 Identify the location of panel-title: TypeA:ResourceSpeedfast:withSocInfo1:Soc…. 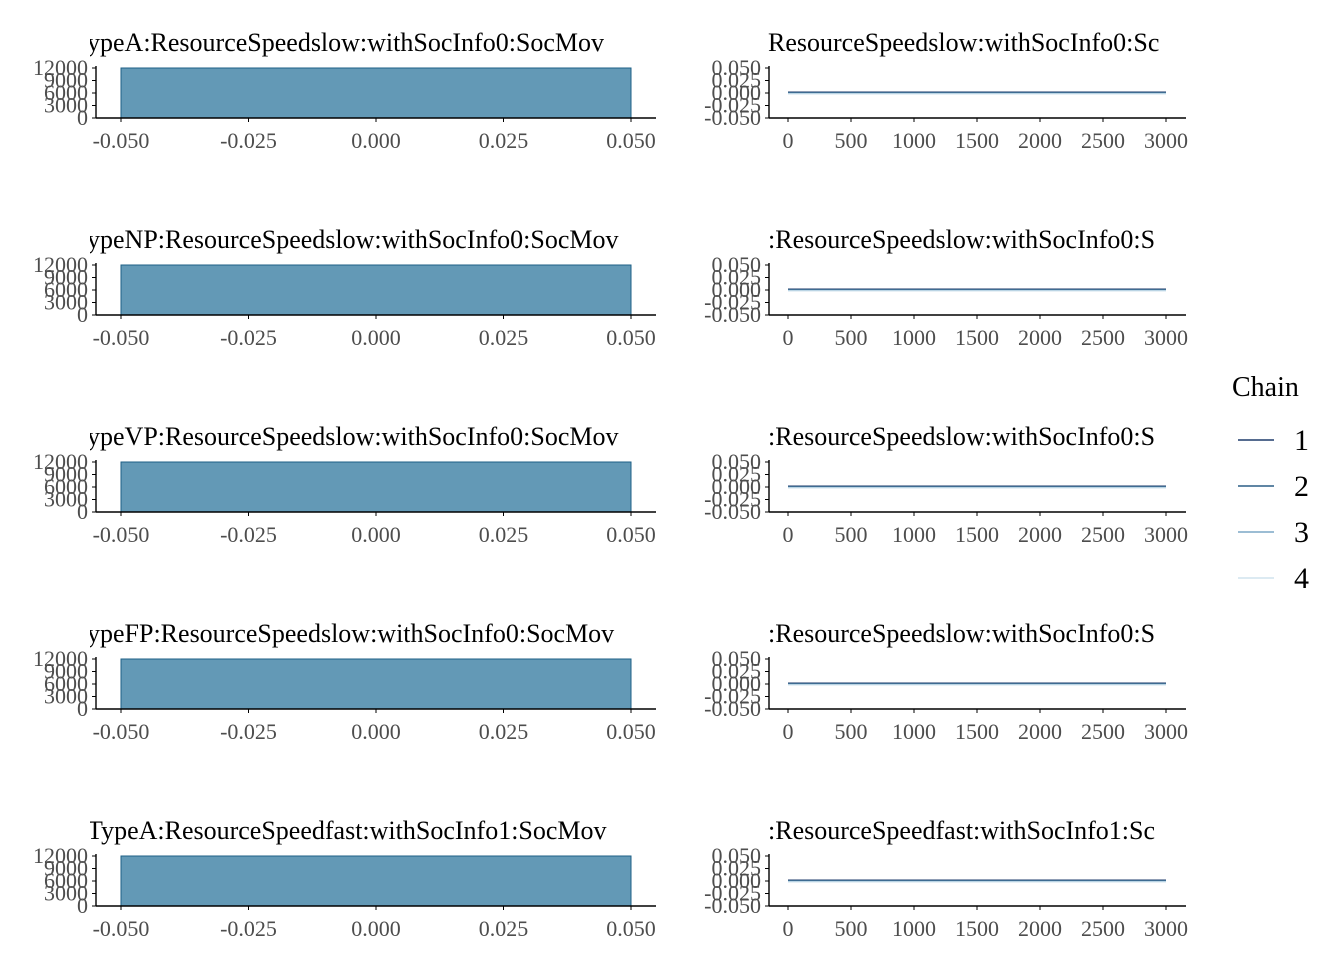
(347, 830).